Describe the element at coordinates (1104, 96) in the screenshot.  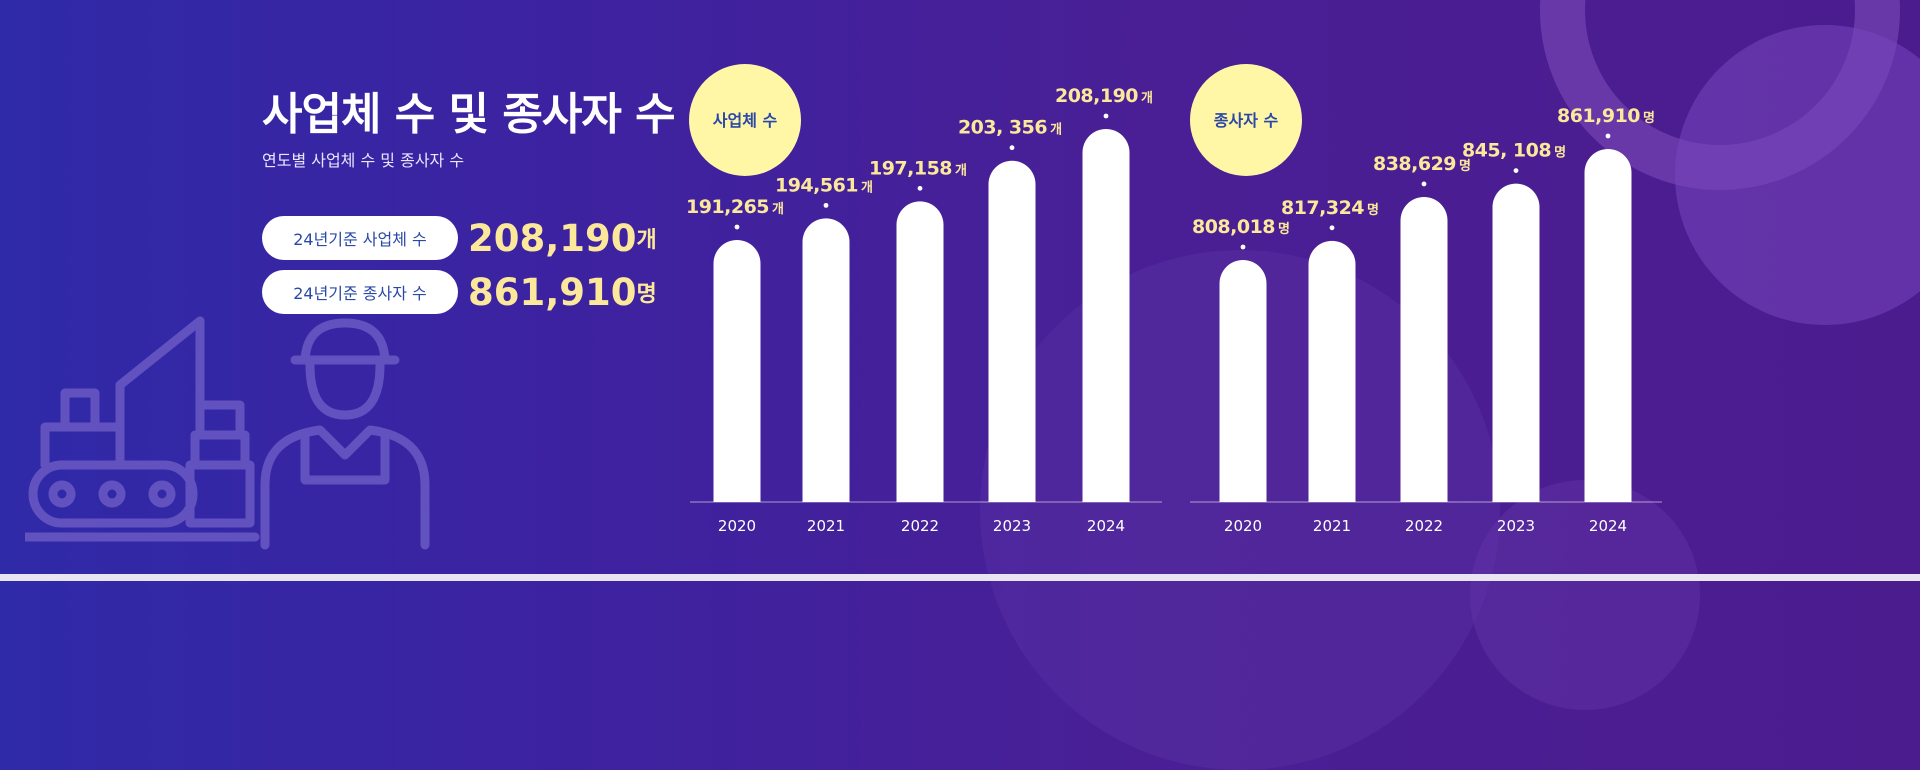
I see `data-label: 208,190 개` at that location.